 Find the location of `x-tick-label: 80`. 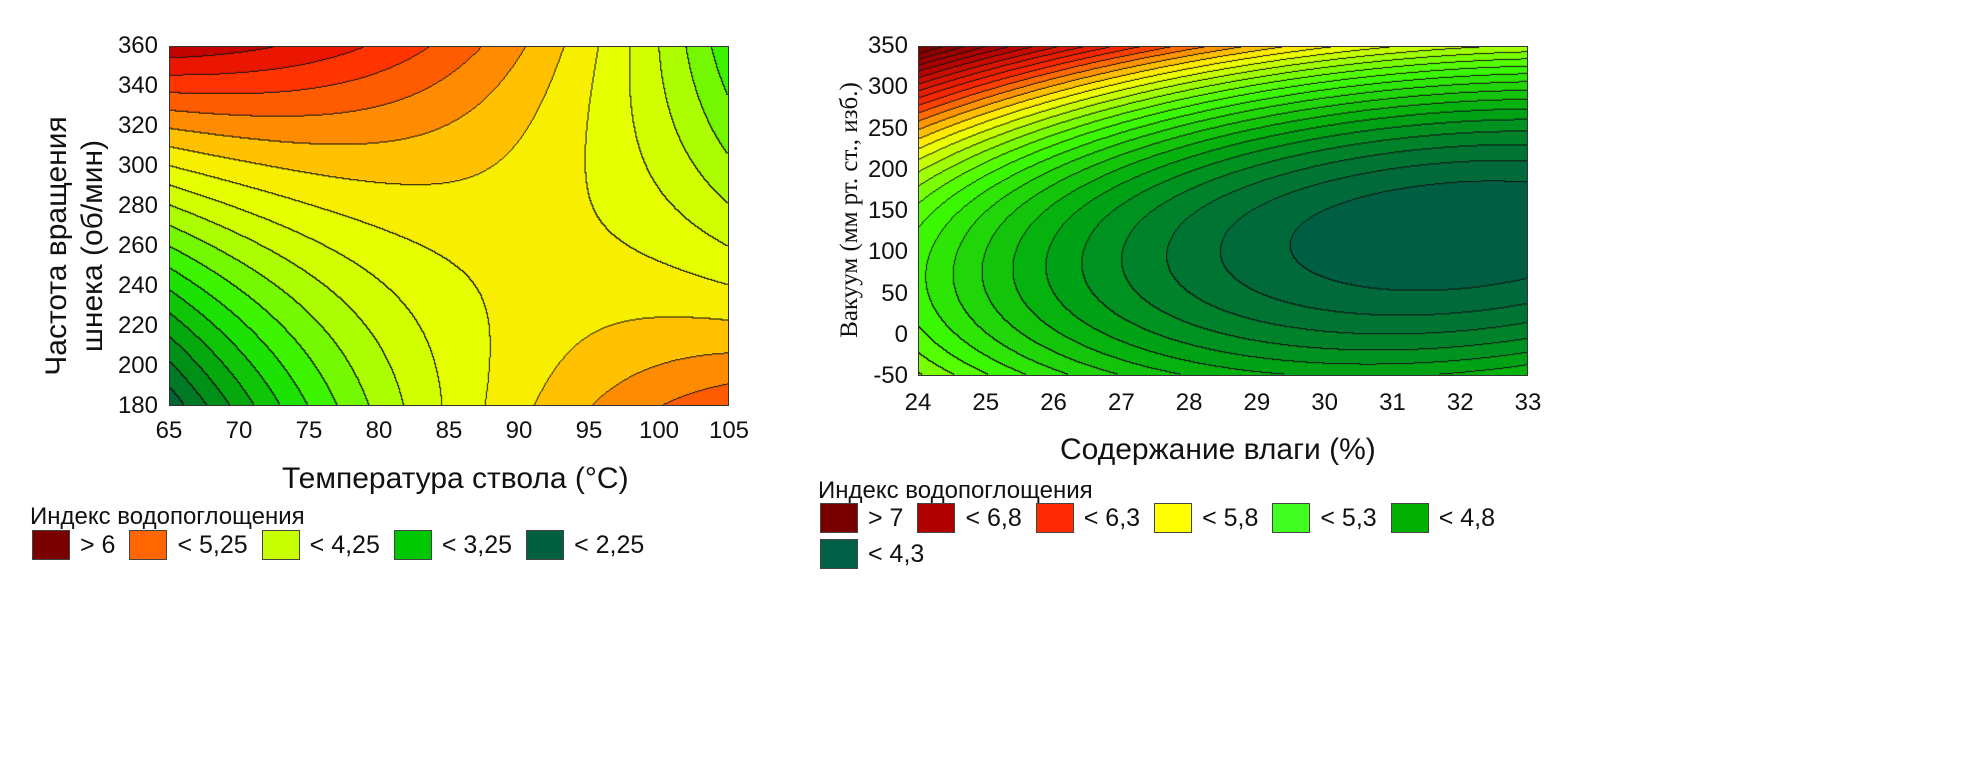

x-tick-label: 80 is located at coordinates (379, 430).